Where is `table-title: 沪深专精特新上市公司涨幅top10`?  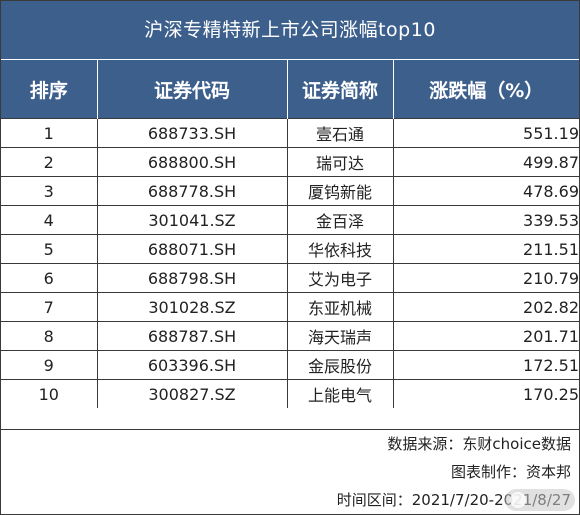
table-title: 沪深专精特新上市公司涨幅top10 is located at coordinates (290, 30).